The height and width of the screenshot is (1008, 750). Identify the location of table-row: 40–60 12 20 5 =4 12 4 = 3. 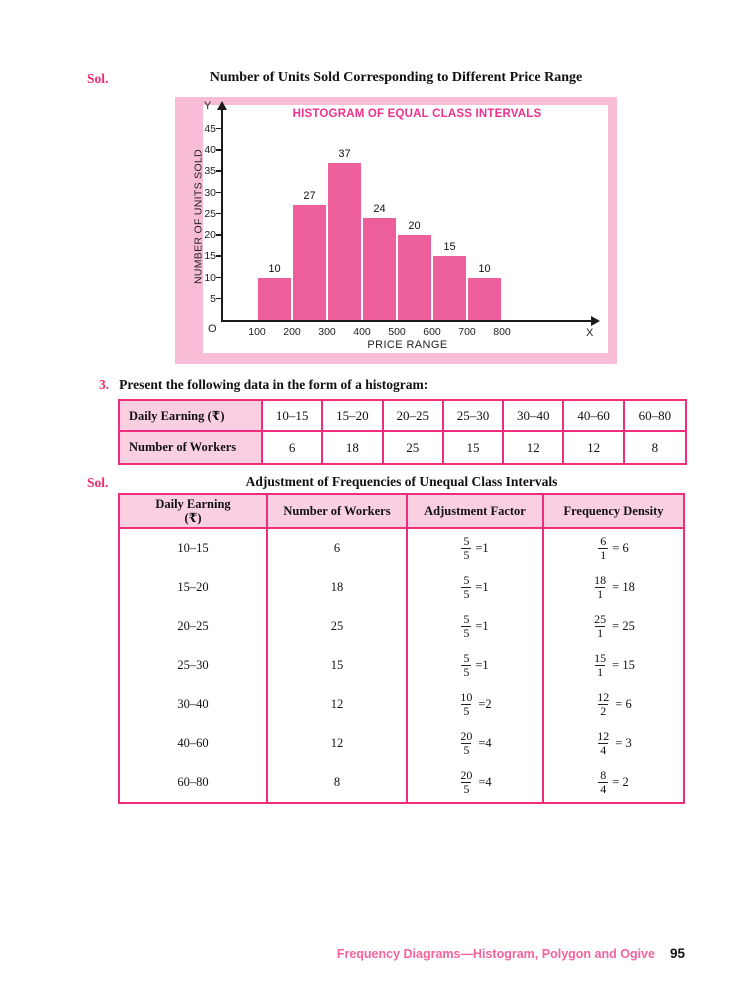
(401, 743).